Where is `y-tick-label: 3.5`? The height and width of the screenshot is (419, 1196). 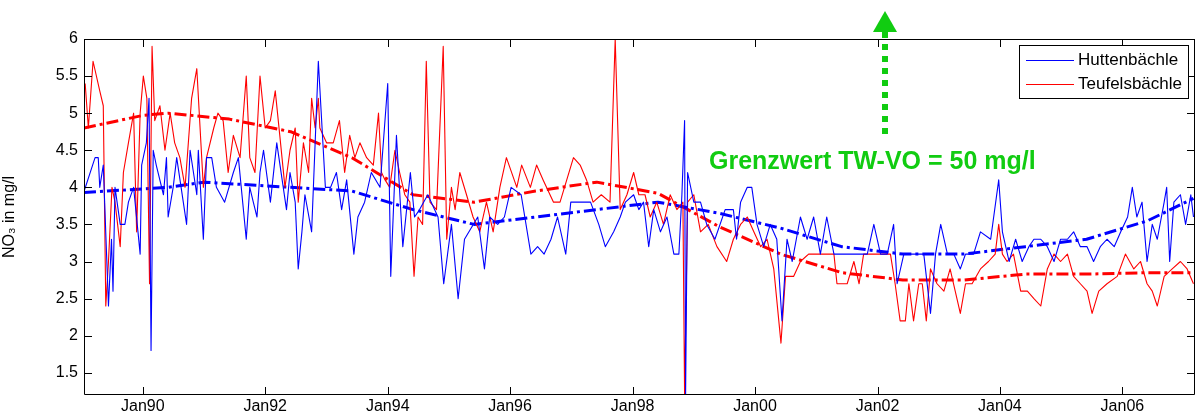
y-tick-label: 3.5 is located at coordinates (67, 223).